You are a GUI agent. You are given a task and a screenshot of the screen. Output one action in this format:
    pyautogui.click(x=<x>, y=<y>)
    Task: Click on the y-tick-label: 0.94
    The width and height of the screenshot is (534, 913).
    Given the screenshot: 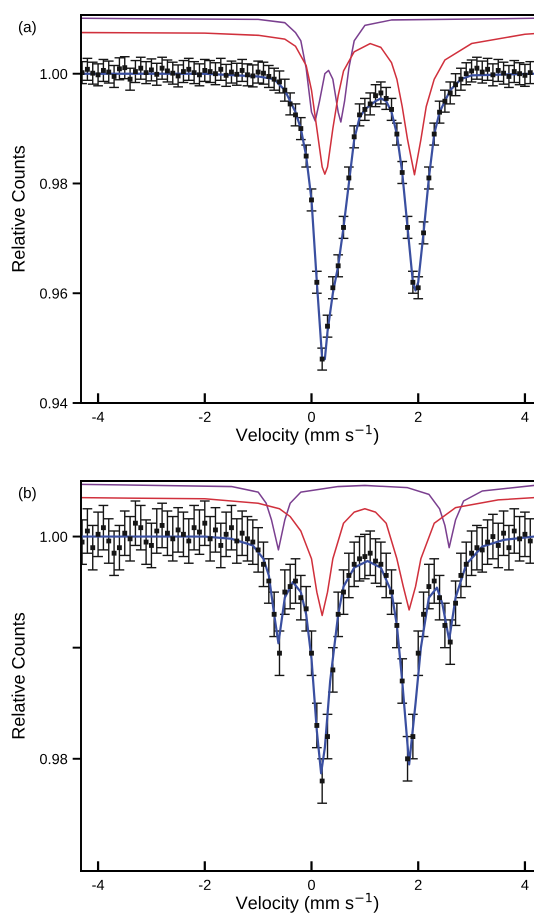 What is the action you would take?
    pyautogui.click(x=54, y=403)
    